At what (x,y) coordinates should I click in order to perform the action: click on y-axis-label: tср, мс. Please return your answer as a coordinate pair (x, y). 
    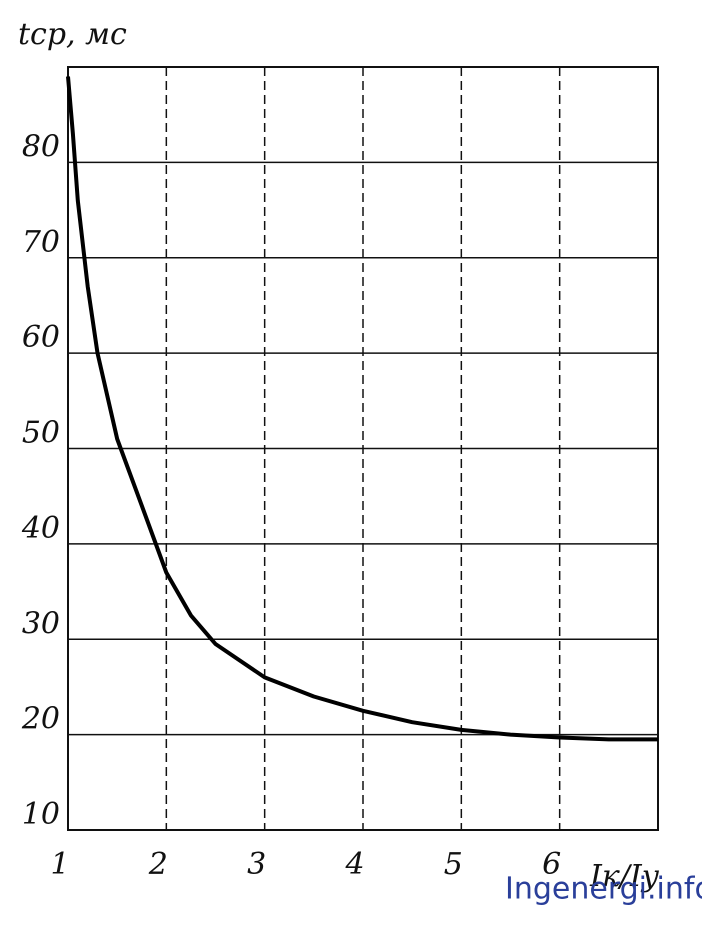
    Looking at the image, I should click on (72, 34).